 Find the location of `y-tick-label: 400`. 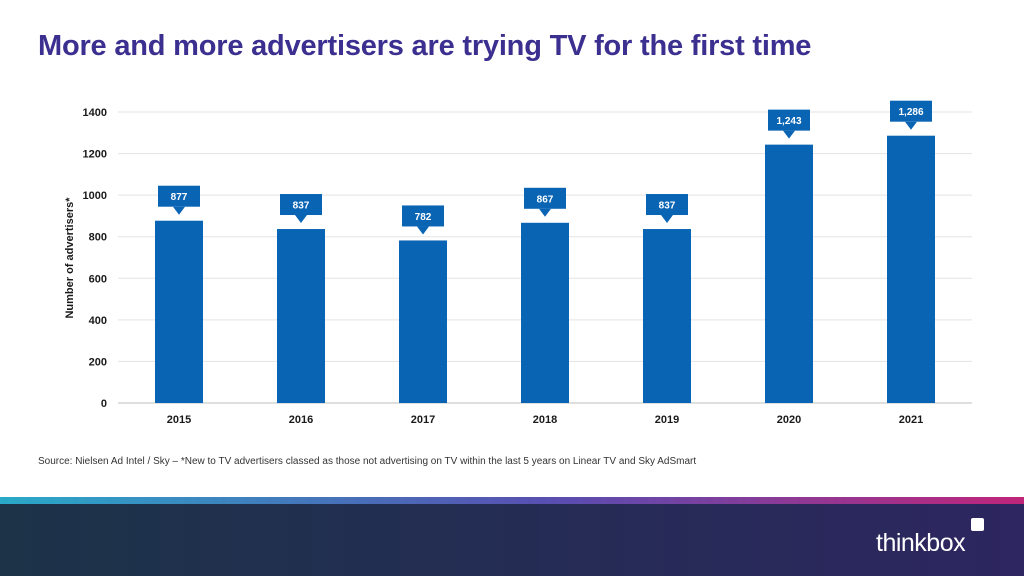

y-tick-label: 400 is located at coordinates (98, 321).